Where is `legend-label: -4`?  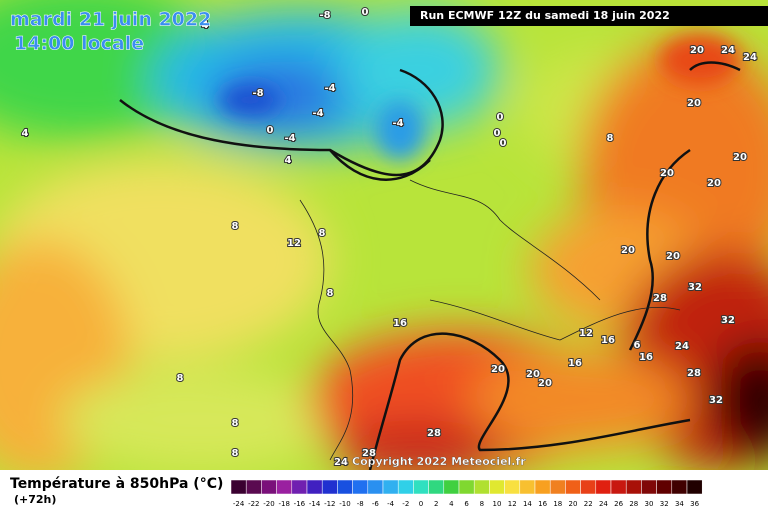 legend-label: -4 is located at coordinates (391, 504).